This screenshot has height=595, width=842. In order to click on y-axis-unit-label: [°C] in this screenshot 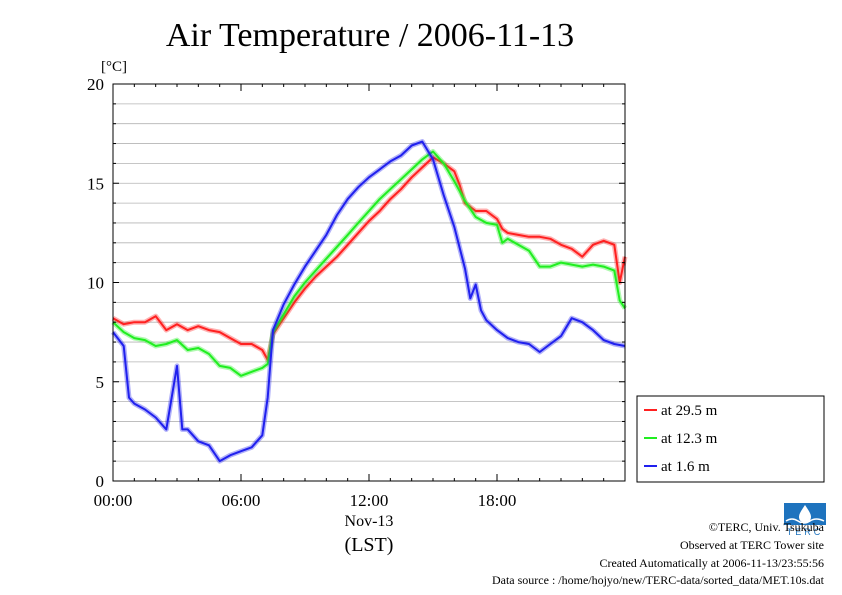, I will do `click(114, 67)`.